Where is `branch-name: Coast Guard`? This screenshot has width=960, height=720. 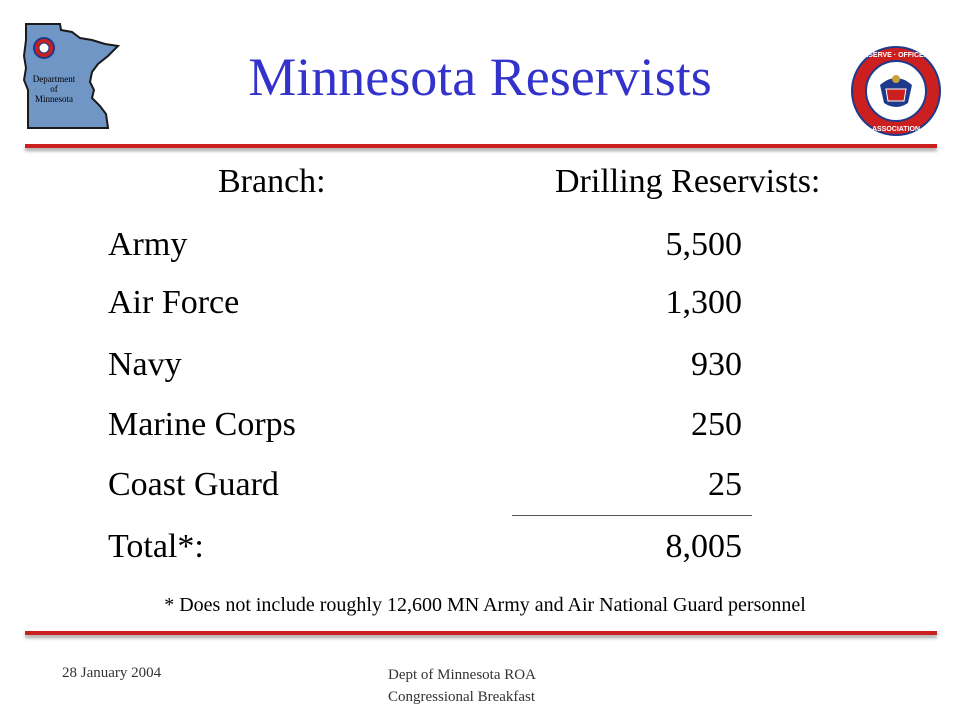
branch-name: Coast Guard is located at coordinates (193, 484).